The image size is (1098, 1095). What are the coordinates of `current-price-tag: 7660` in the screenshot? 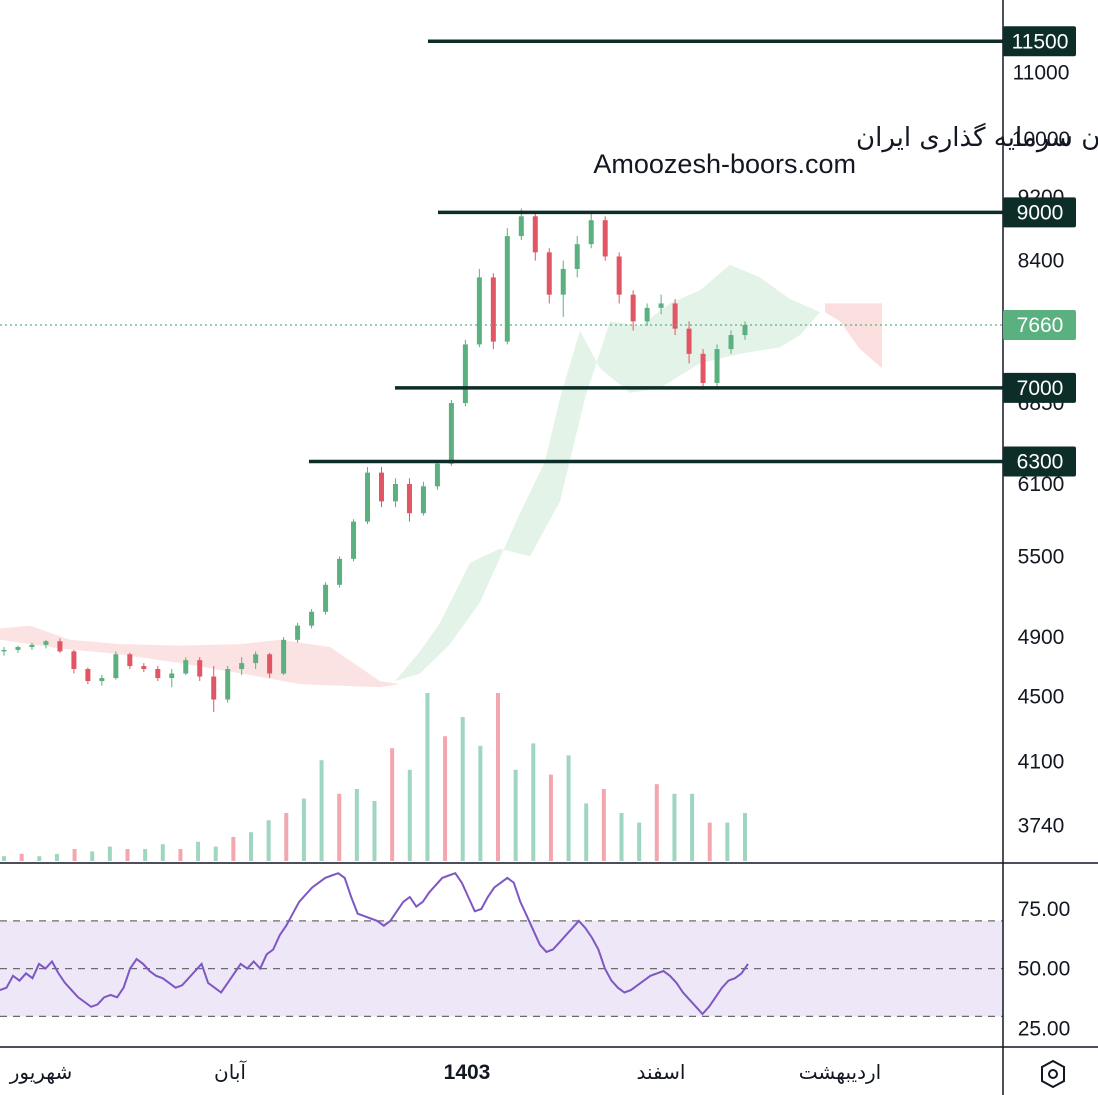 It's located at (1039, 324).